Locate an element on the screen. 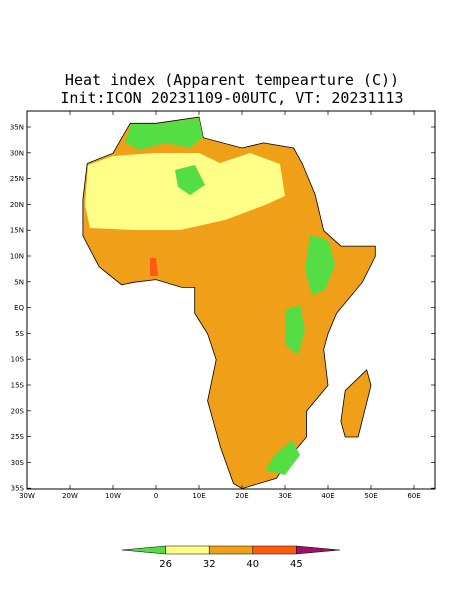 This screenshot has height=600, width=463. colorbar-label: 40 is located at coordinates (252, 564).